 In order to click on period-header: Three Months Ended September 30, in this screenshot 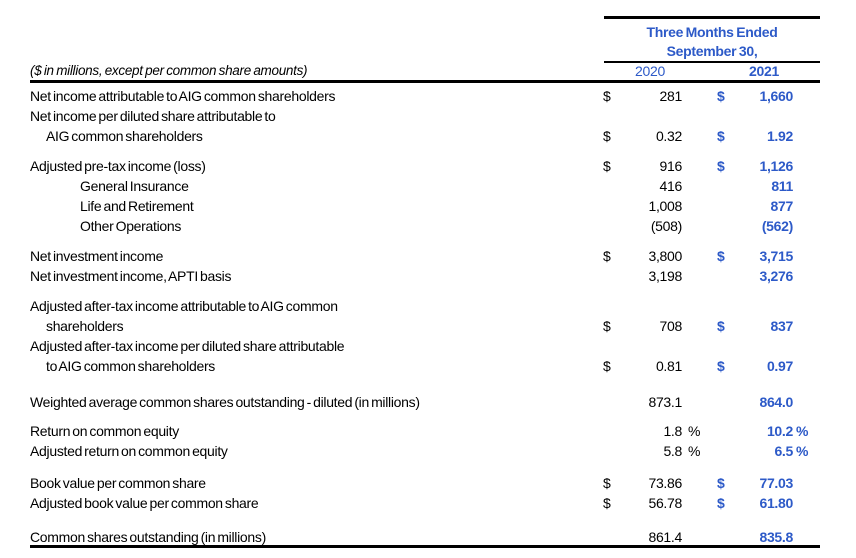, I will do `click(712, 42)`.